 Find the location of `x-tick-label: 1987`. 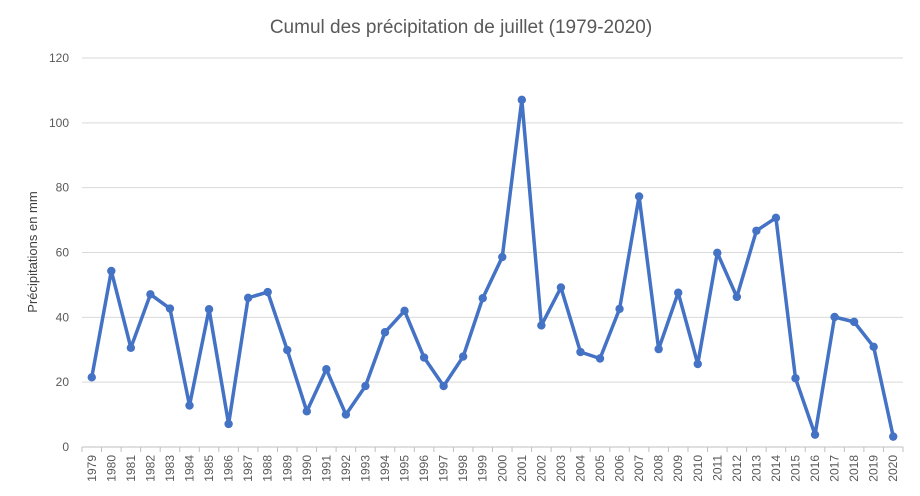

x-tick-label: 1987 is located at coordinates (248, 468).